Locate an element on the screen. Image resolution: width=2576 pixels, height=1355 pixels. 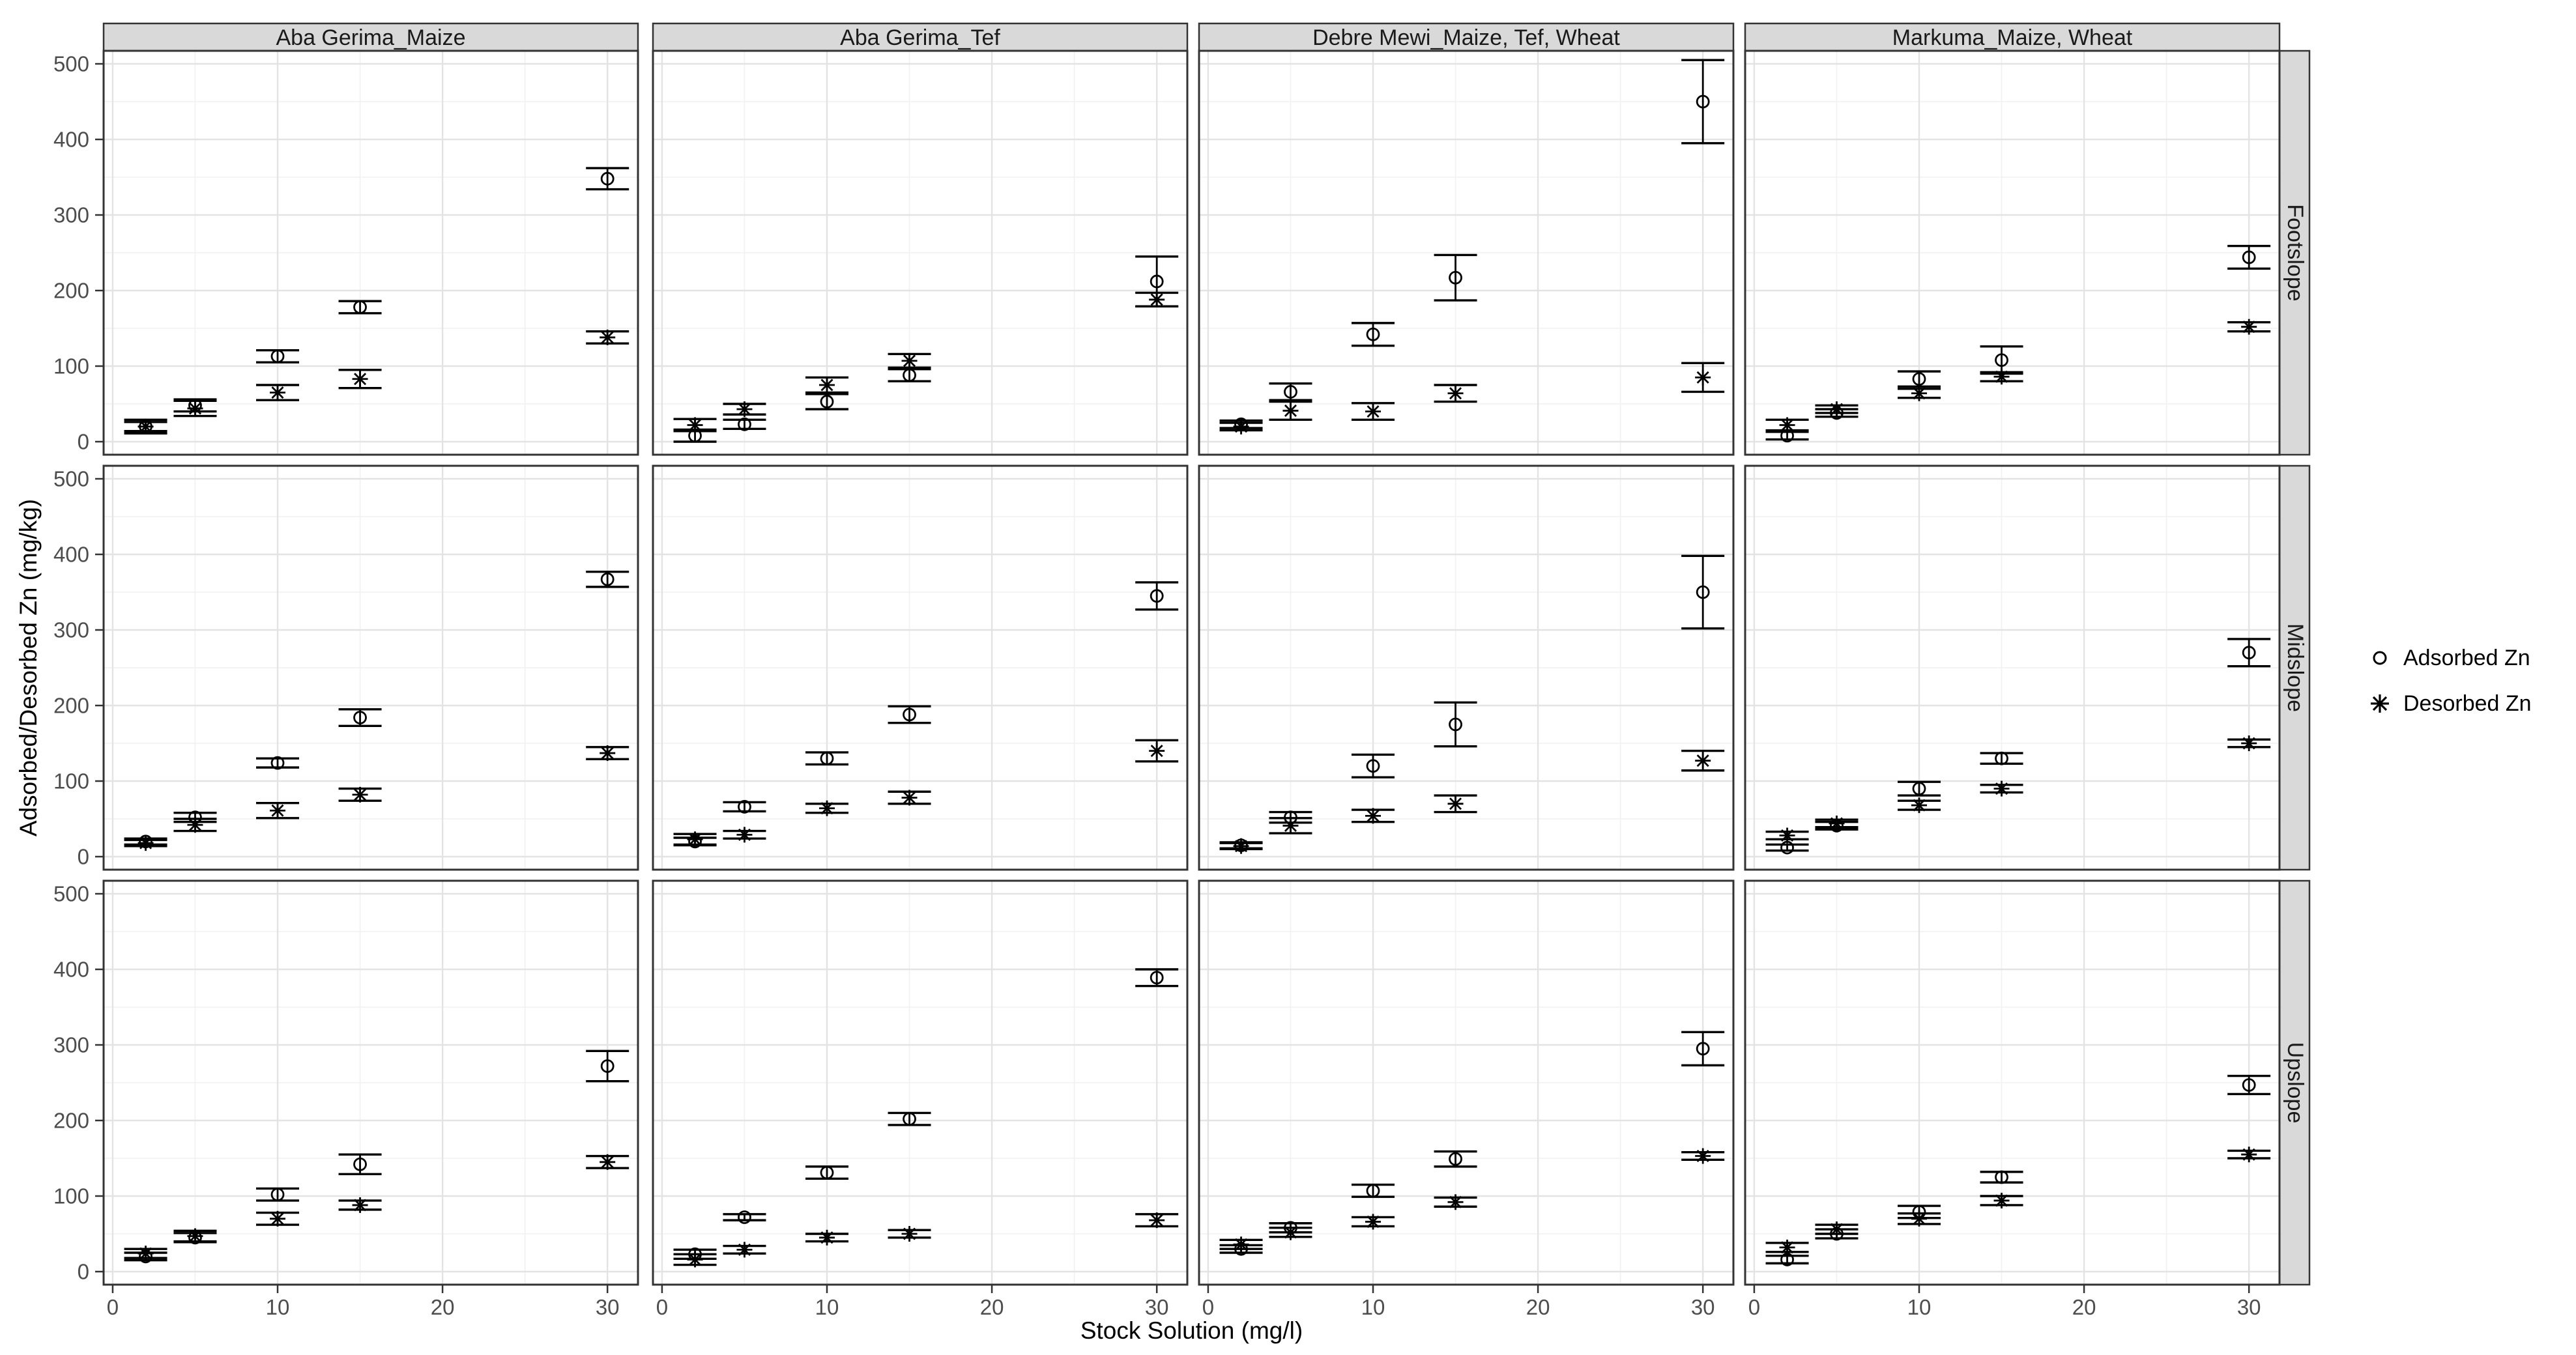
facet-row-strip: Upslope is located at coordinates (2294, 1082).